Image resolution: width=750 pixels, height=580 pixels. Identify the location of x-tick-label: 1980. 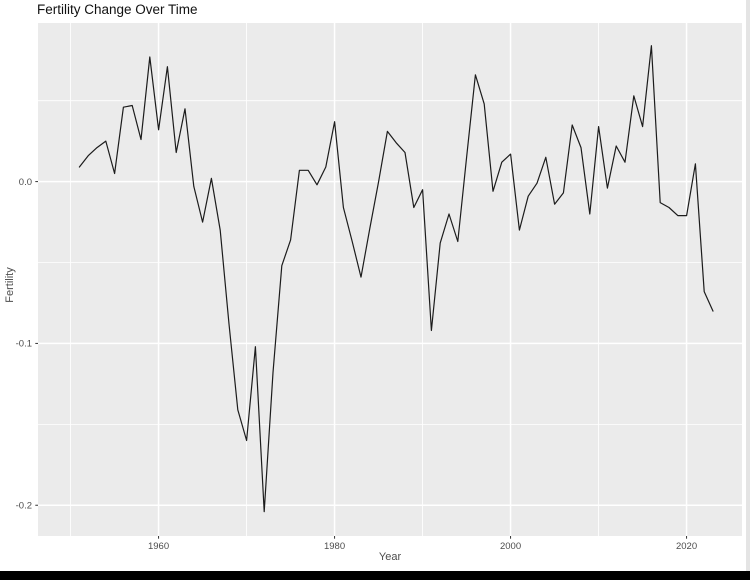
(334, 546).